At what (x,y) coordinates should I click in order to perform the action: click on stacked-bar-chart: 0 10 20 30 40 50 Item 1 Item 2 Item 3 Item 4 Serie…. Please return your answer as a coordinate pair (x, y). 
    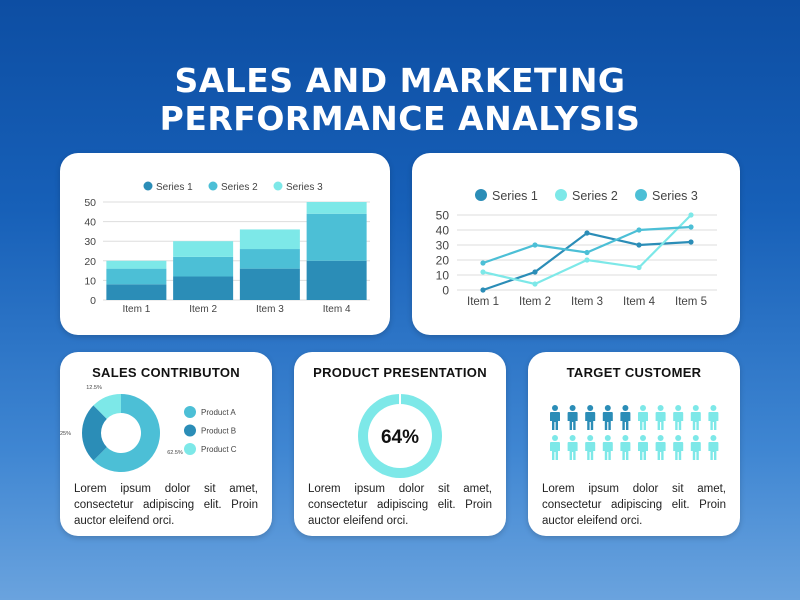
    Looking at the image, I should click on (227, 248).